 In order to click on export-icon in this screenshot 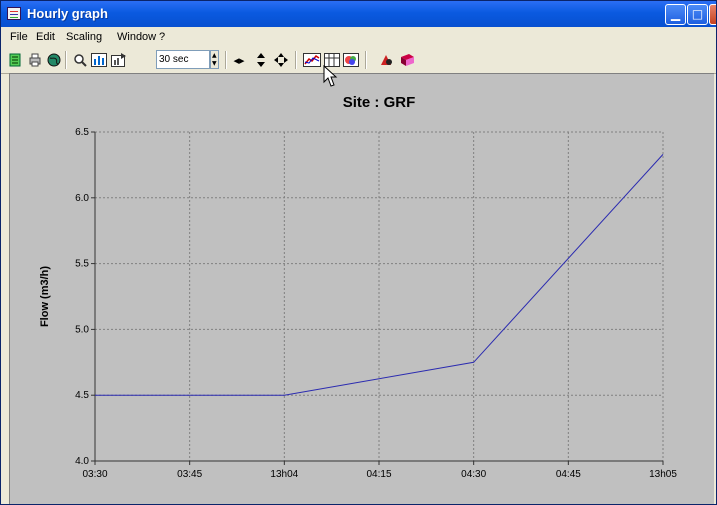, I will do `click(119, 60)`.